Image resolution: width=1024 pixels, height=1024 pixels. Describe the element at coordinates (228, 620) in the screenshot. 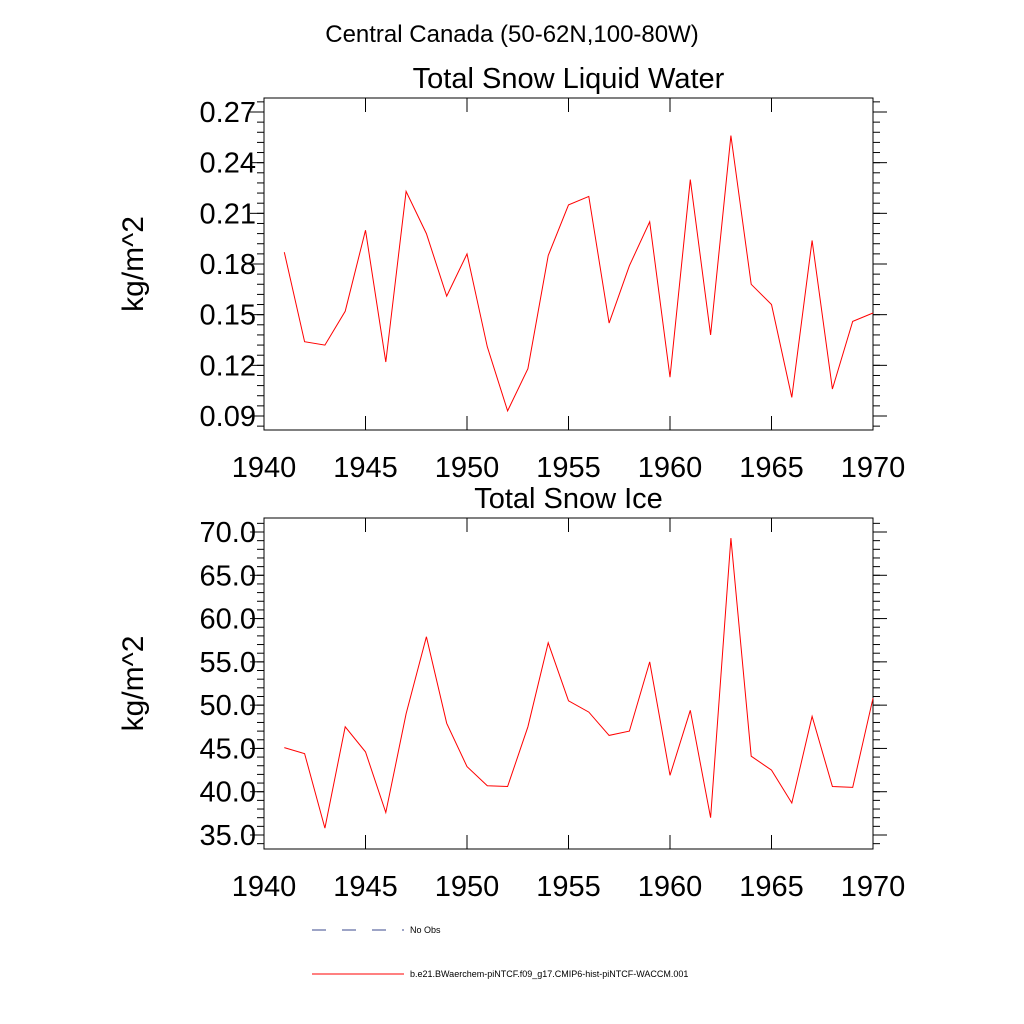

I see `y-tick-label: 60.0` at that location.